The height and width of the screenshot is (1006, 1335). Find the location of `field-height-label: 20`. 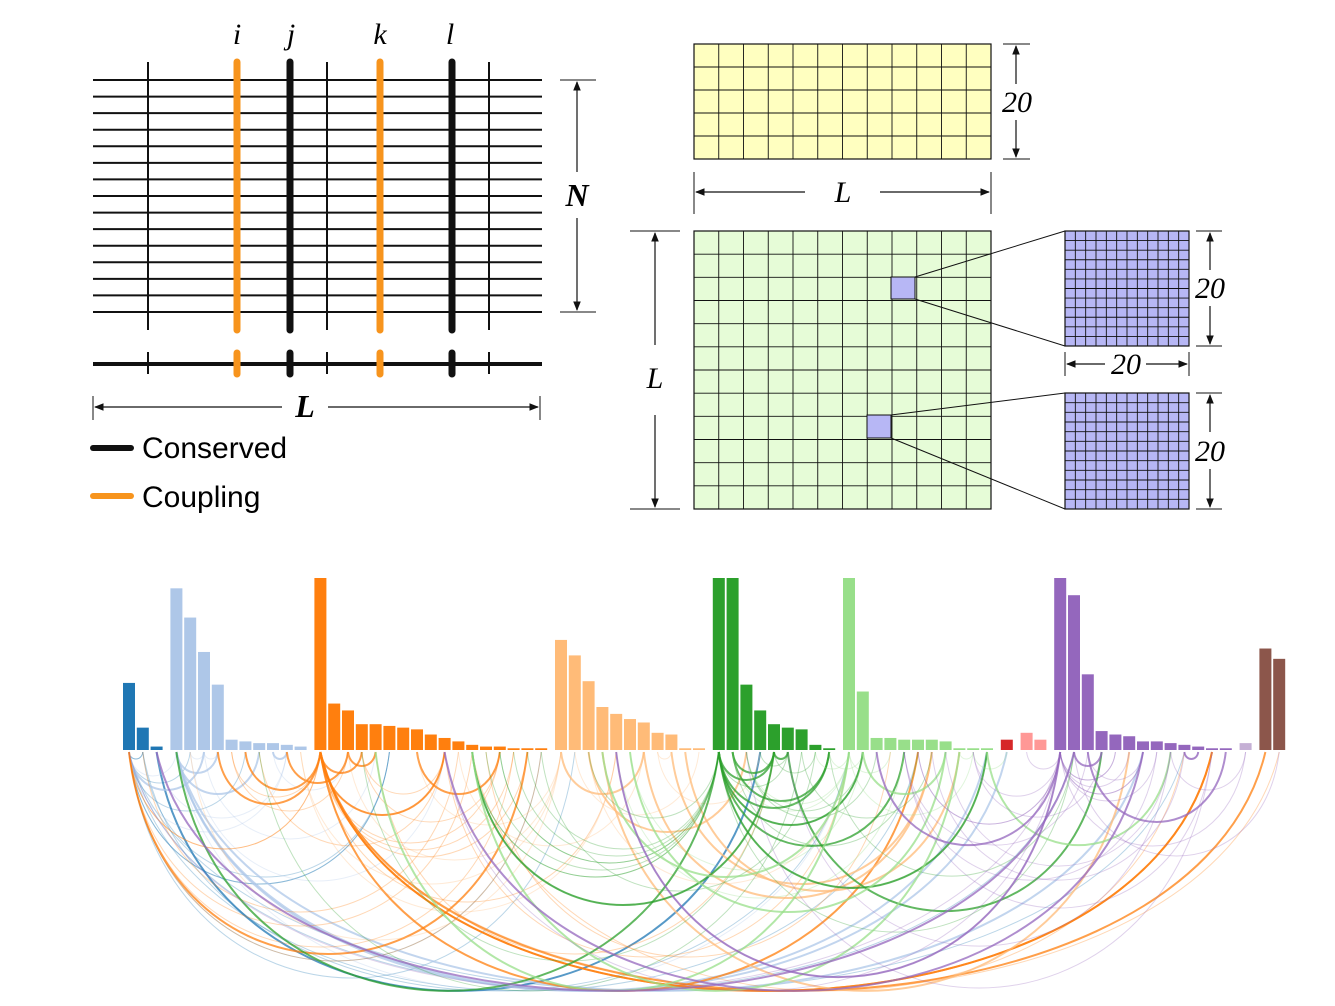

field-height-label: 20 is located at coordinates (1017, 102).